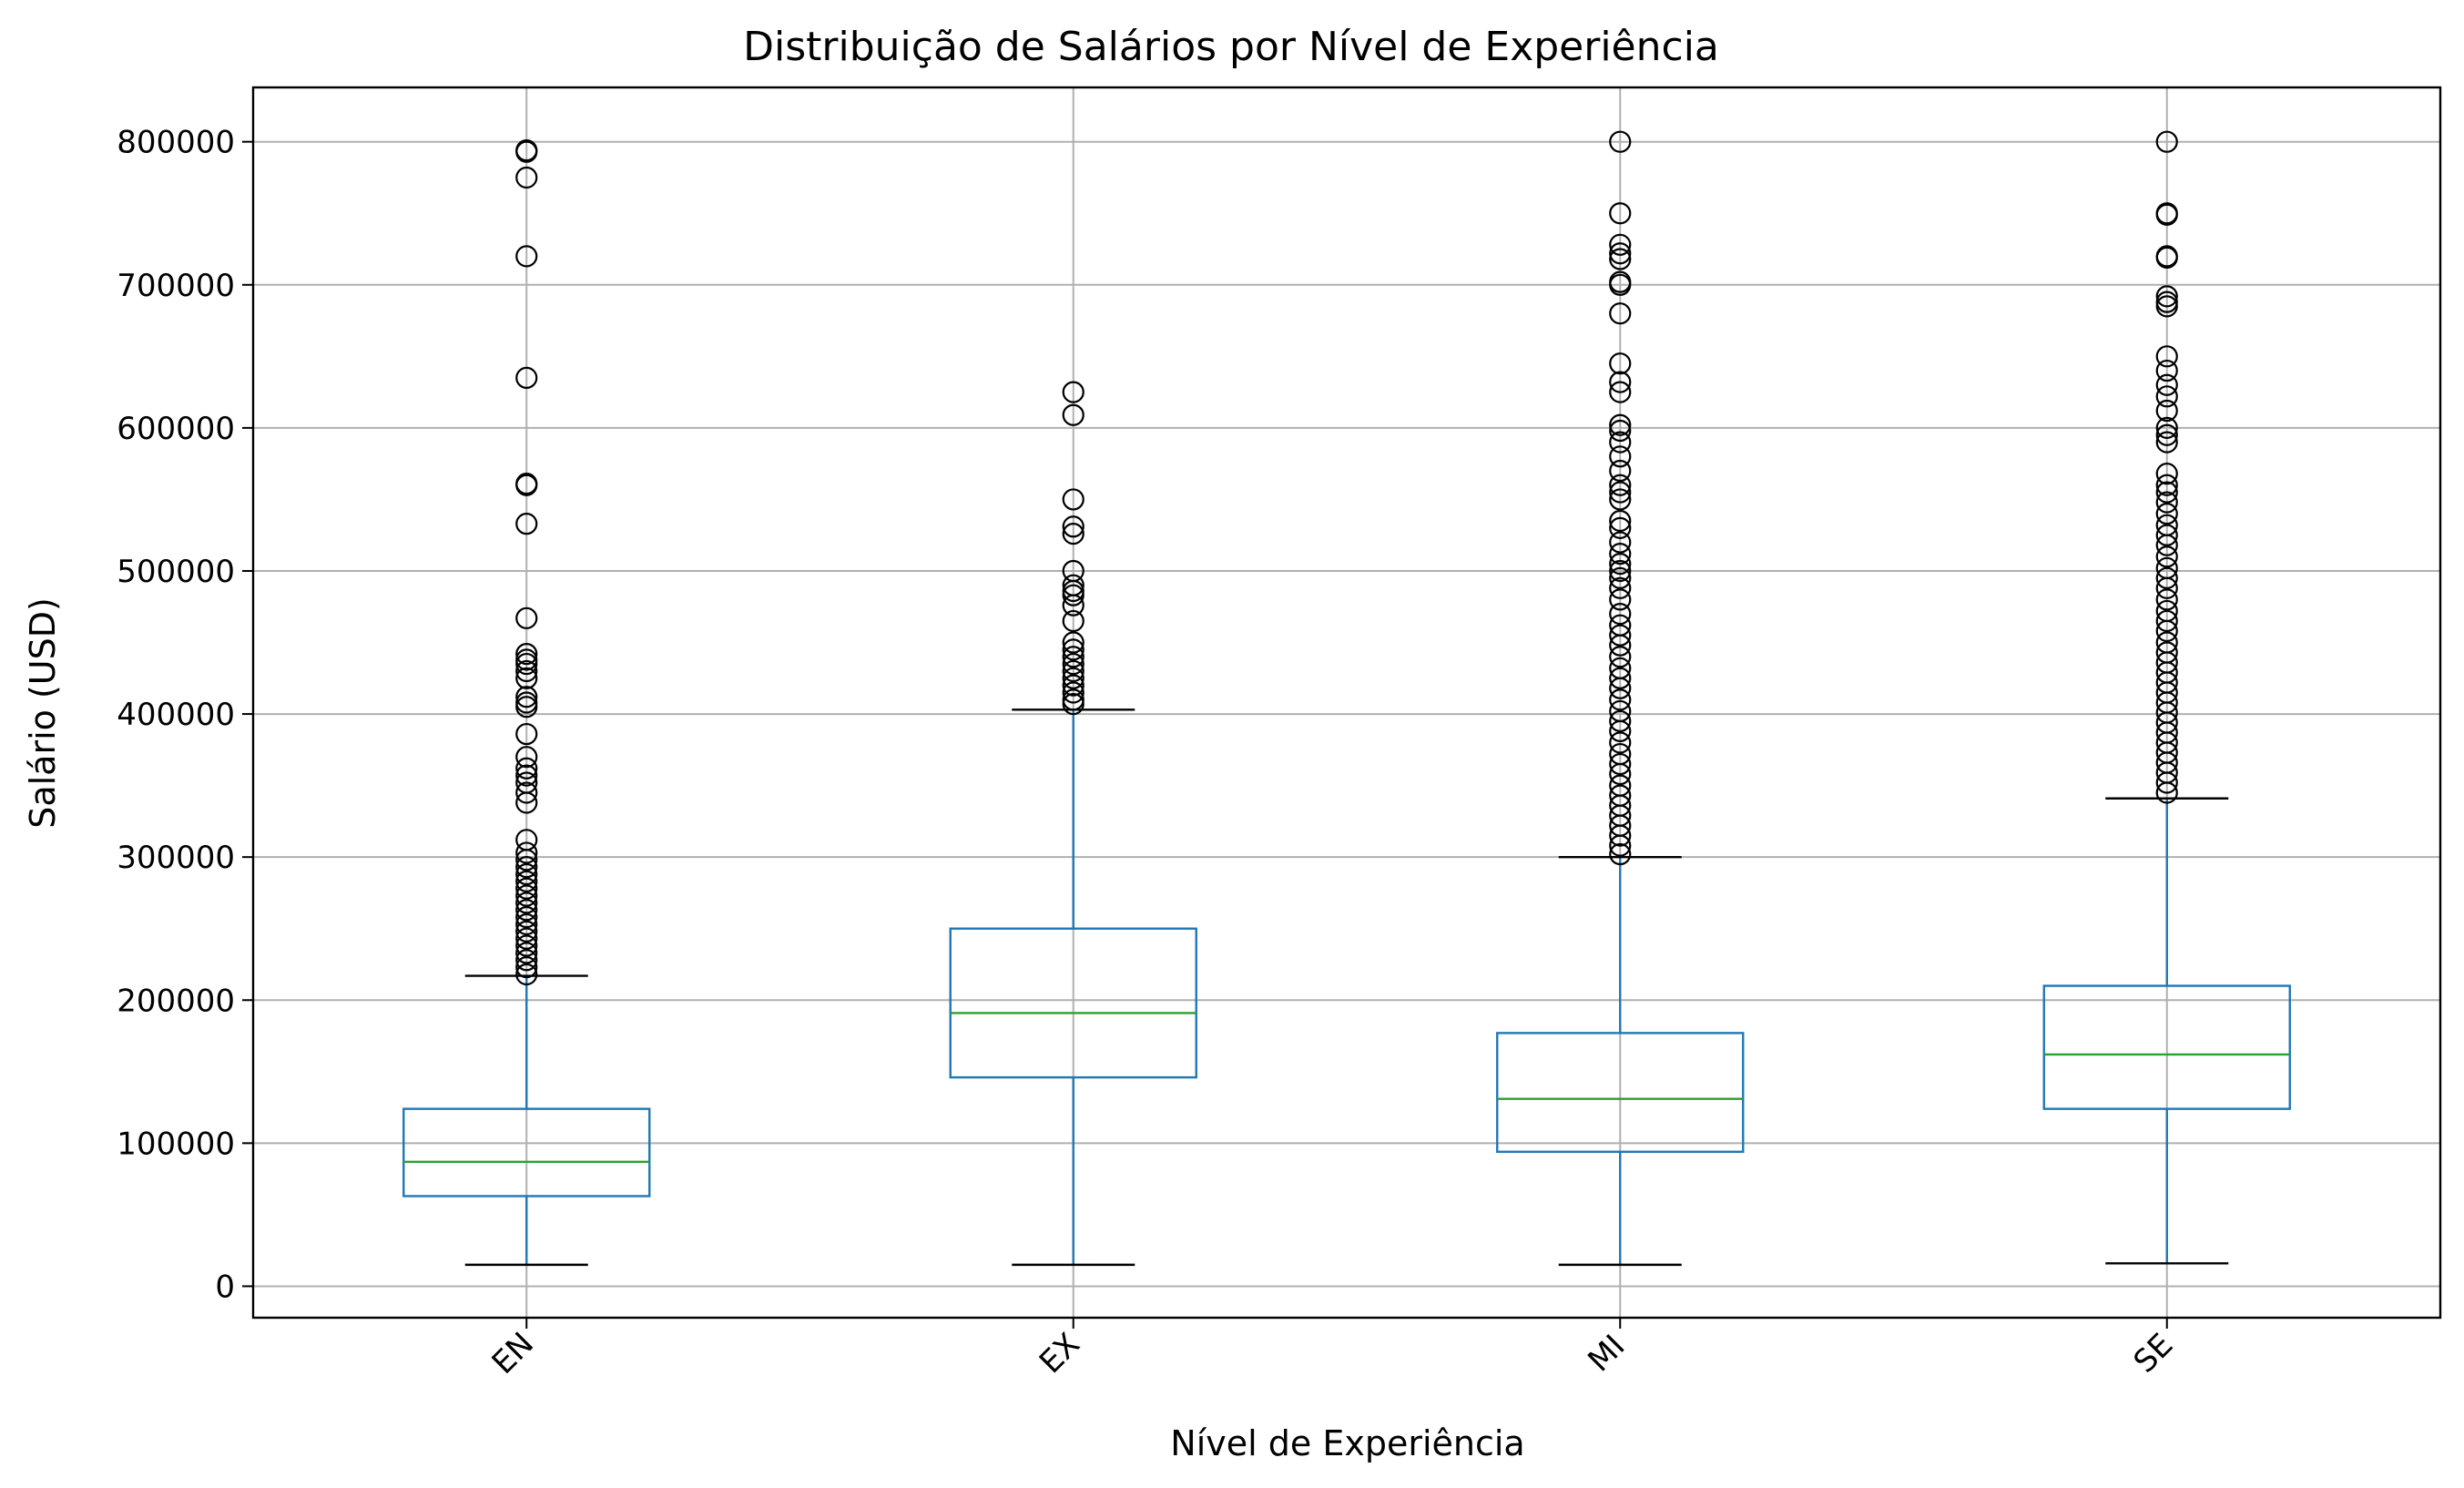 This screenshot has width=2464, height=1488. I want to click on box-mi, so click(1621, 698).